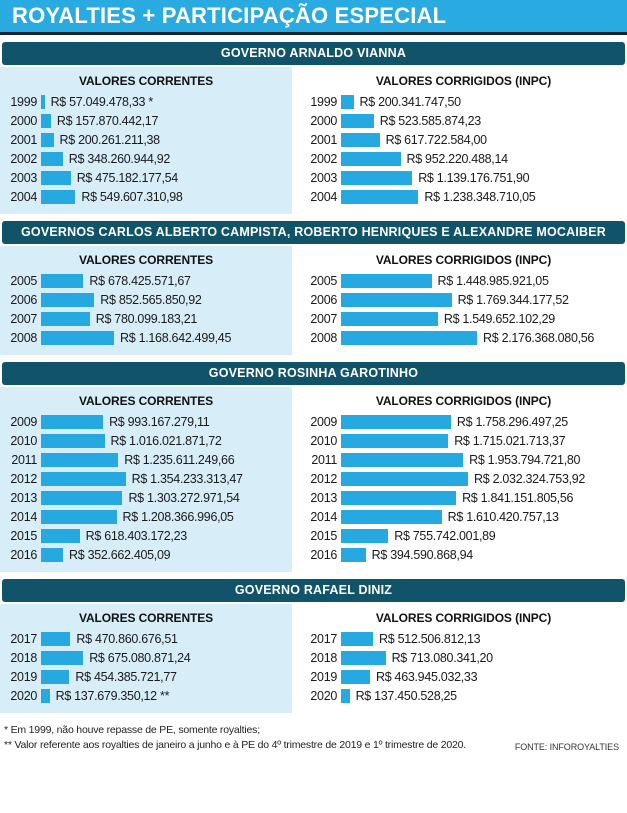 Image resolution: width=627 pixels, height=813 pixels. I want to click on year-label: 2016, so click(323, 554).